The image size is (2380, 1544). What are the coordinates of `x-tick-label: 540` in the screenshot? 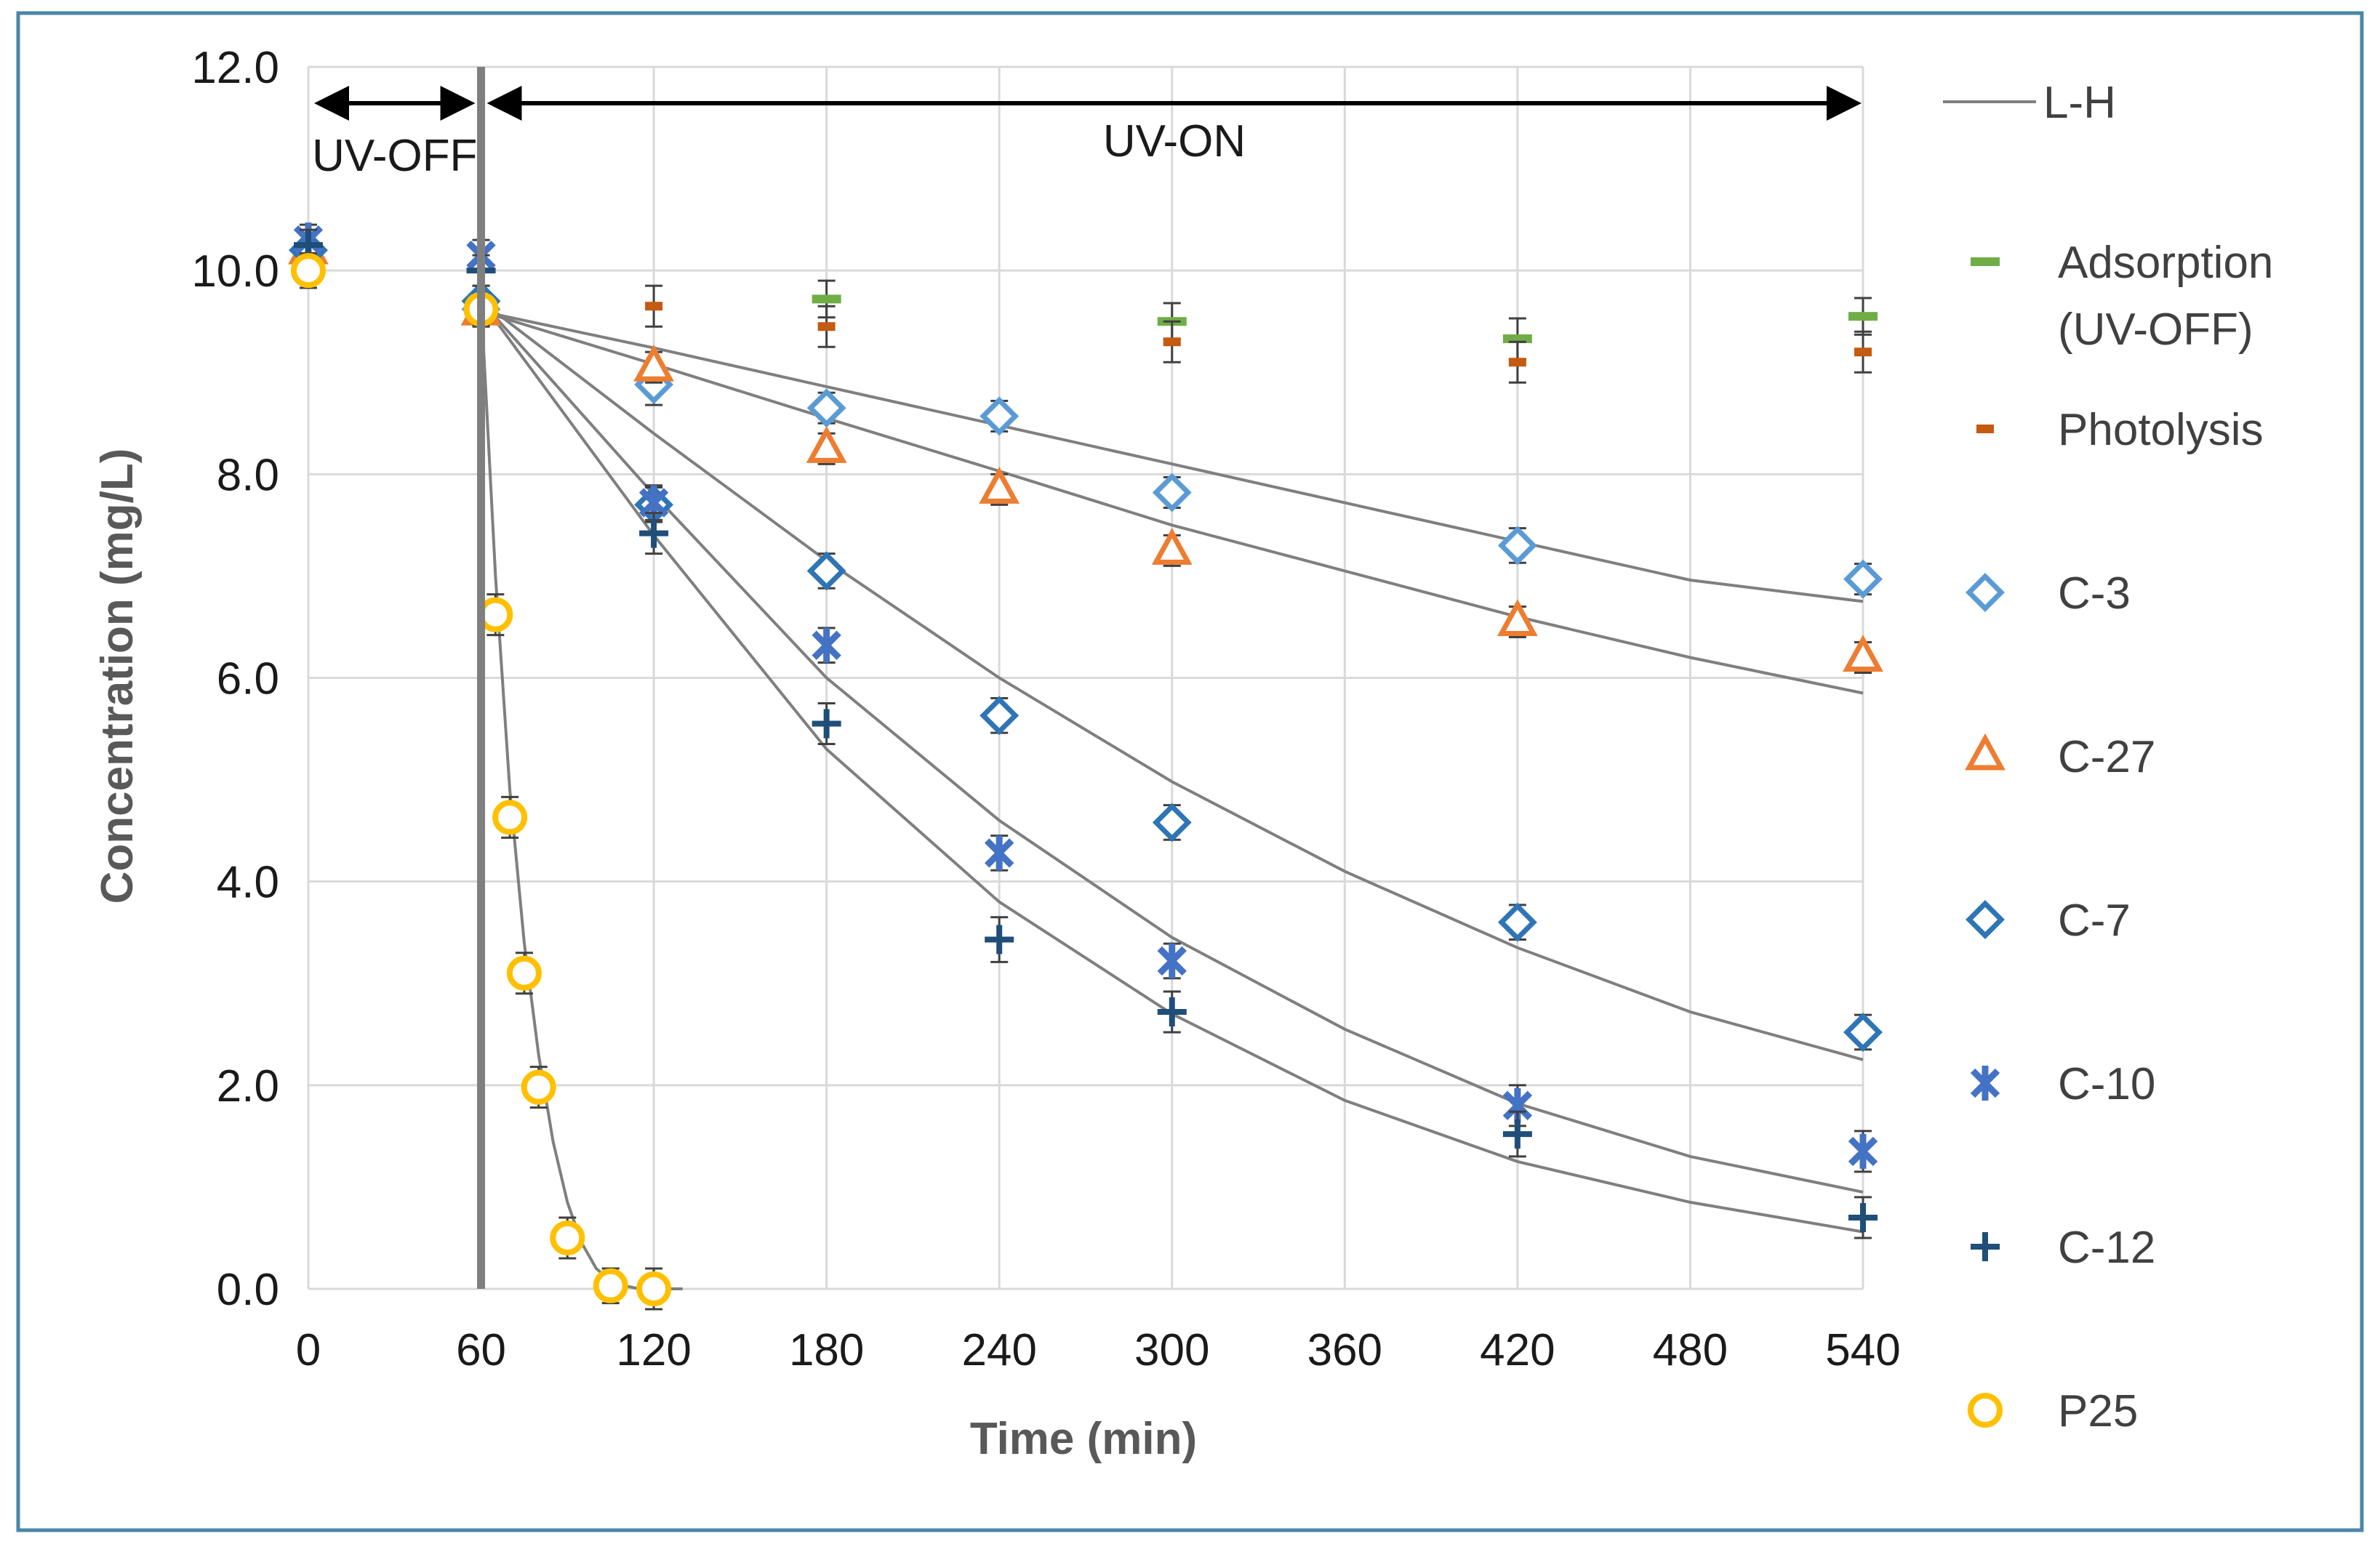 It's located at (1862, 1350).